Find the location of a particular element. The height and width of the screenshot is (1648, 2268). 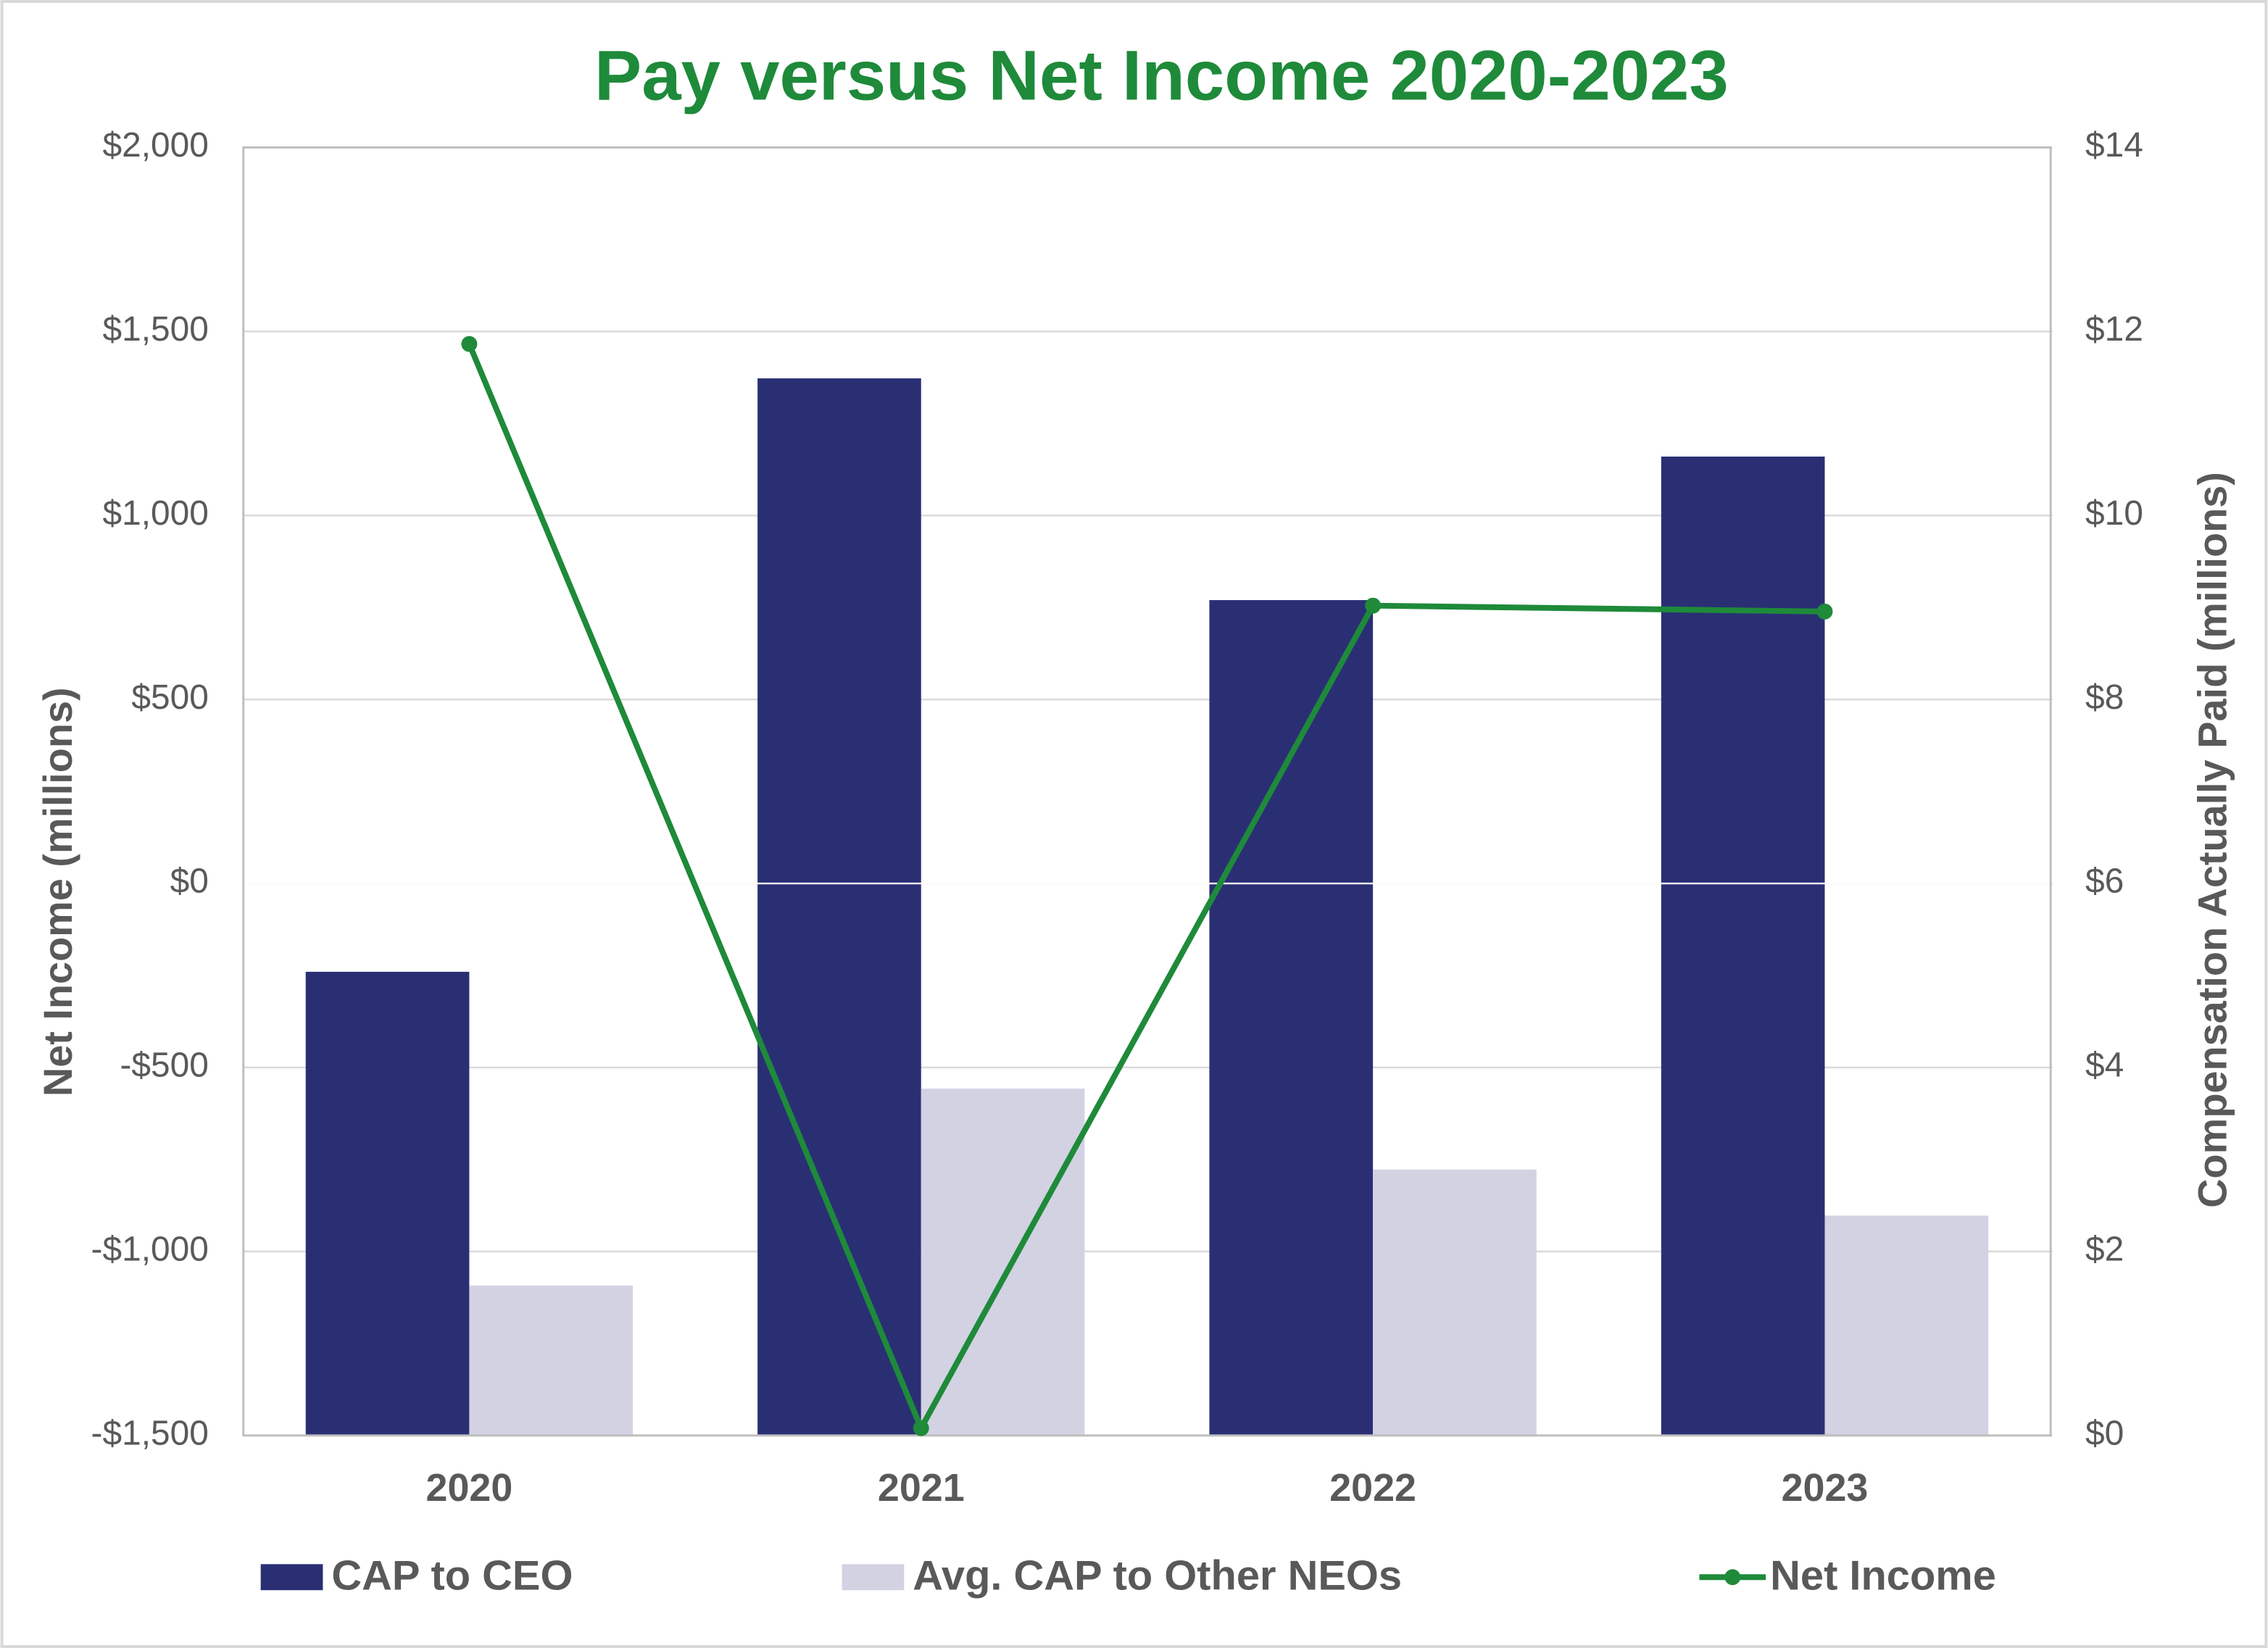

y2-tick-label: $4 is located at coordinates (2104, 1065).